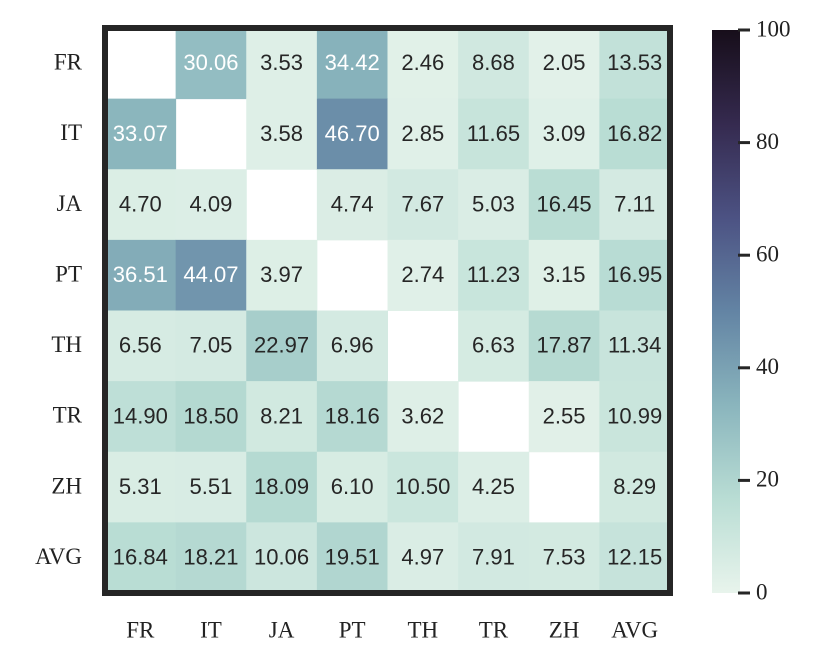  I want to click on cell-label: 11.23, so click(493, 274).